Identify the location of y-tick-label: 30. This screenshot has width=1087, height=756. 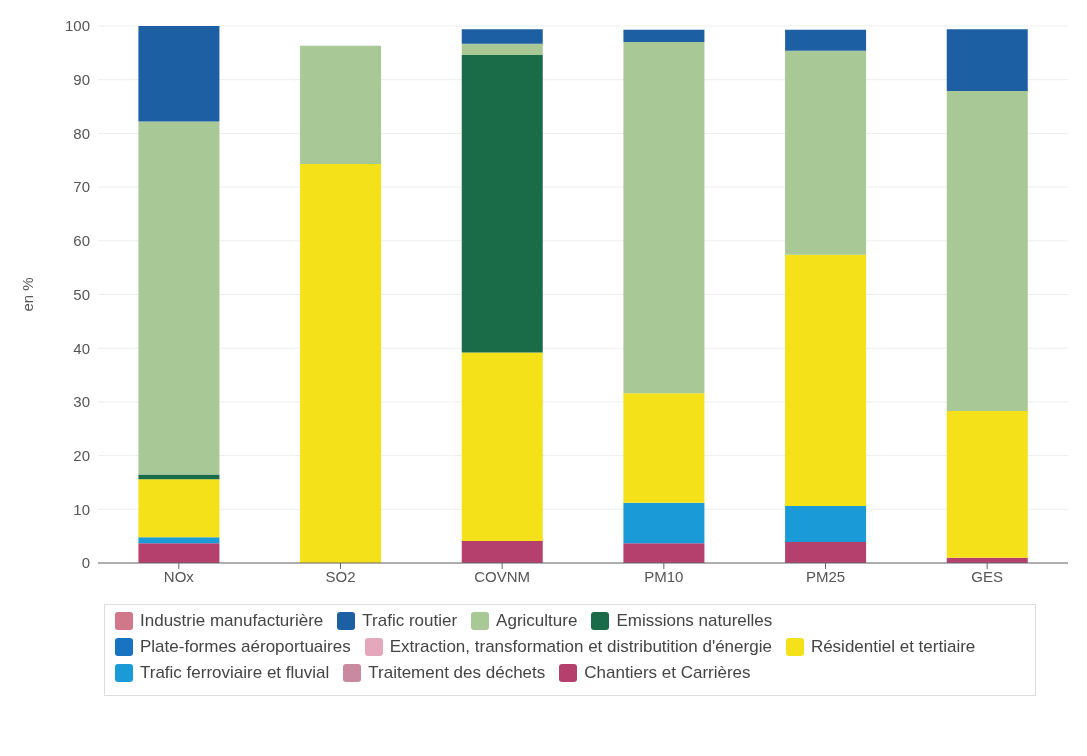
(81, 402).